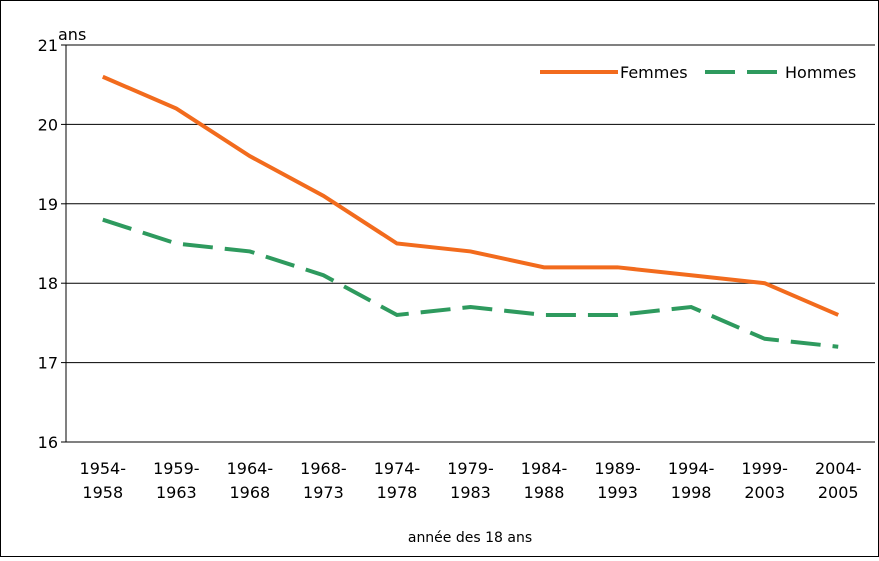 The width and height of the screenshot is (879, 561). Describe the element at coordinates (470, 538) in the screenshot. I see `x-axis-label: année des 18 ans` at that location.